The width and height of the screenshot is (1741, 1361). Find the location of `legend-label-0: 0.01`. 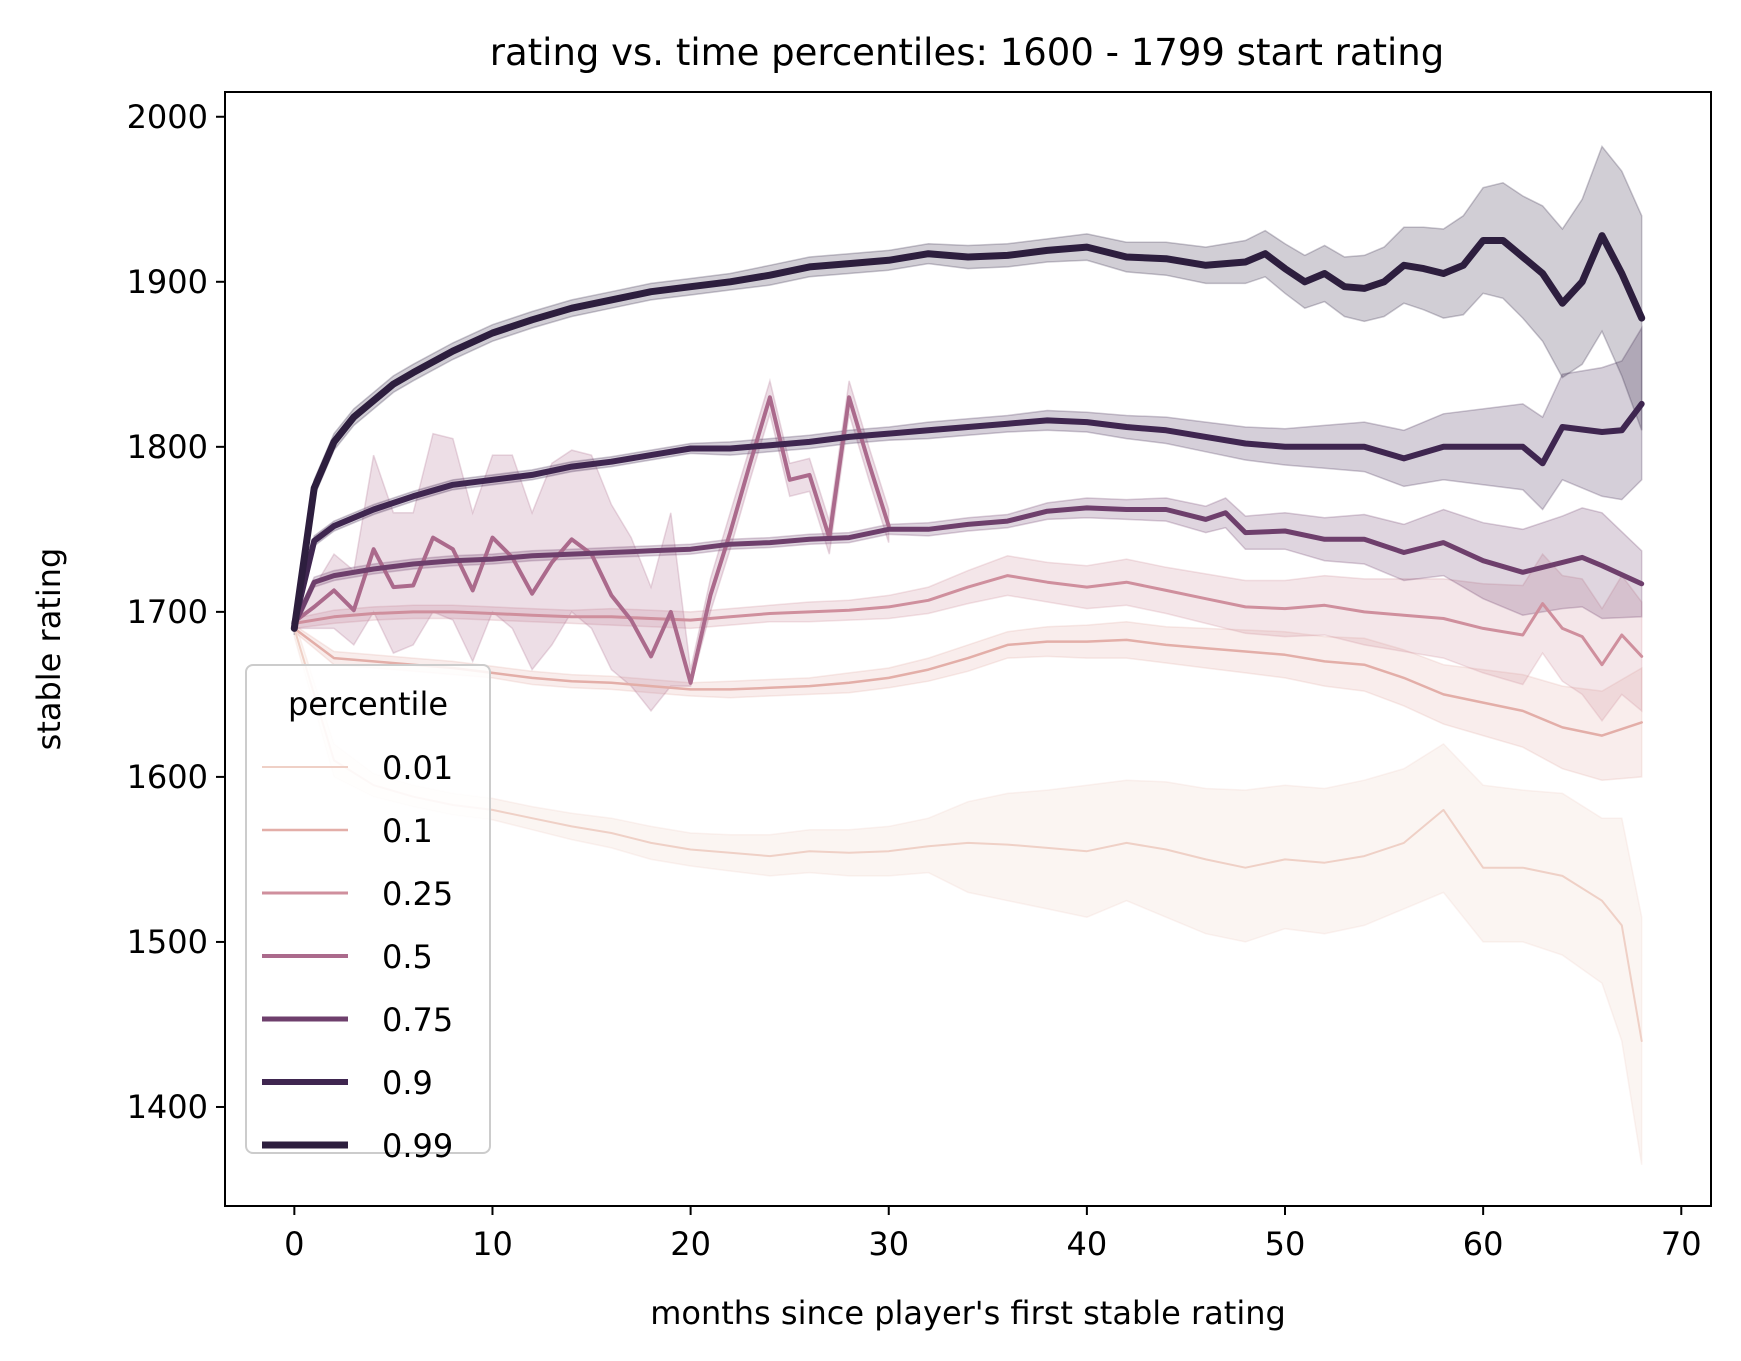

legend-label-0: 0.01 is located at coordinates (417, 768).